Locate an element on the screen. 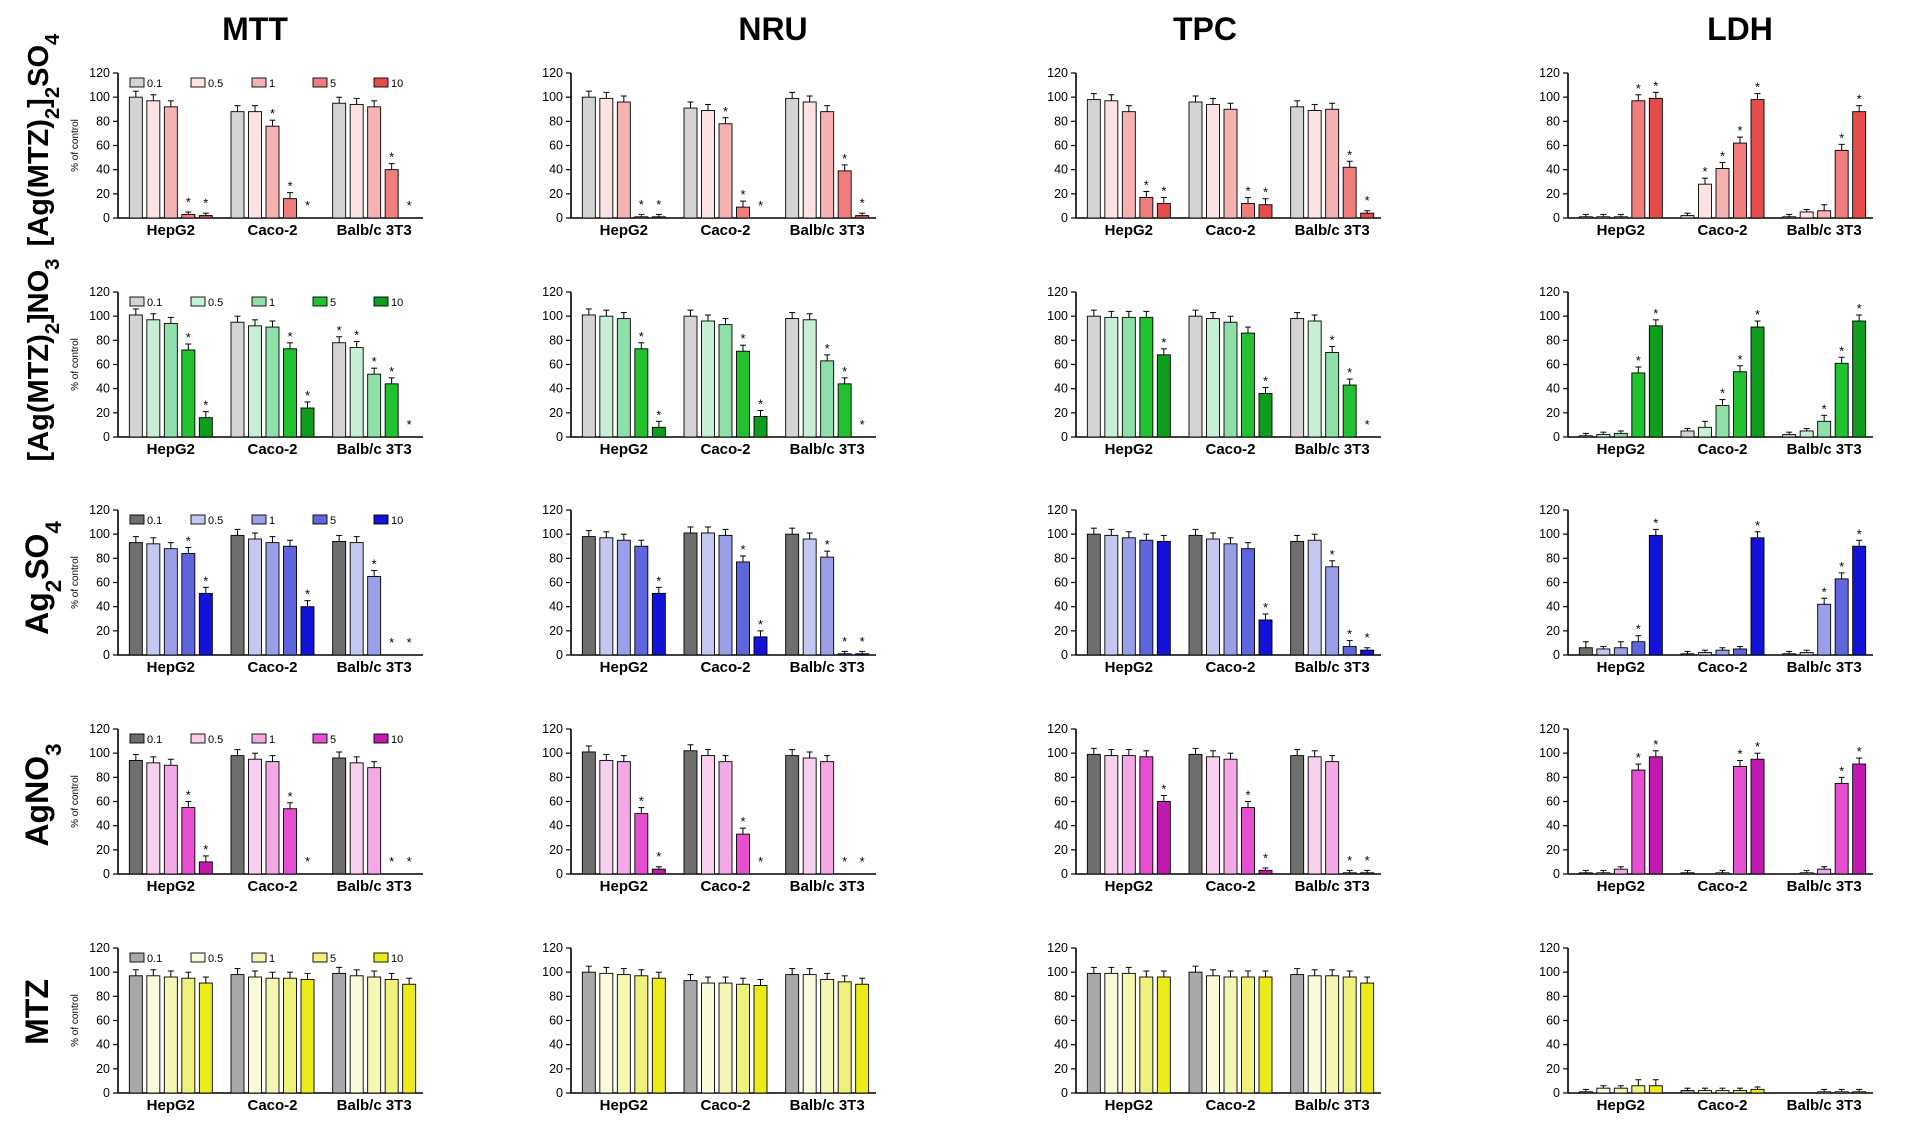 Image resolution: width=1914 pixels, height=1129 pixels. category-label: HepG2 is located at coordinates (1129, 449).